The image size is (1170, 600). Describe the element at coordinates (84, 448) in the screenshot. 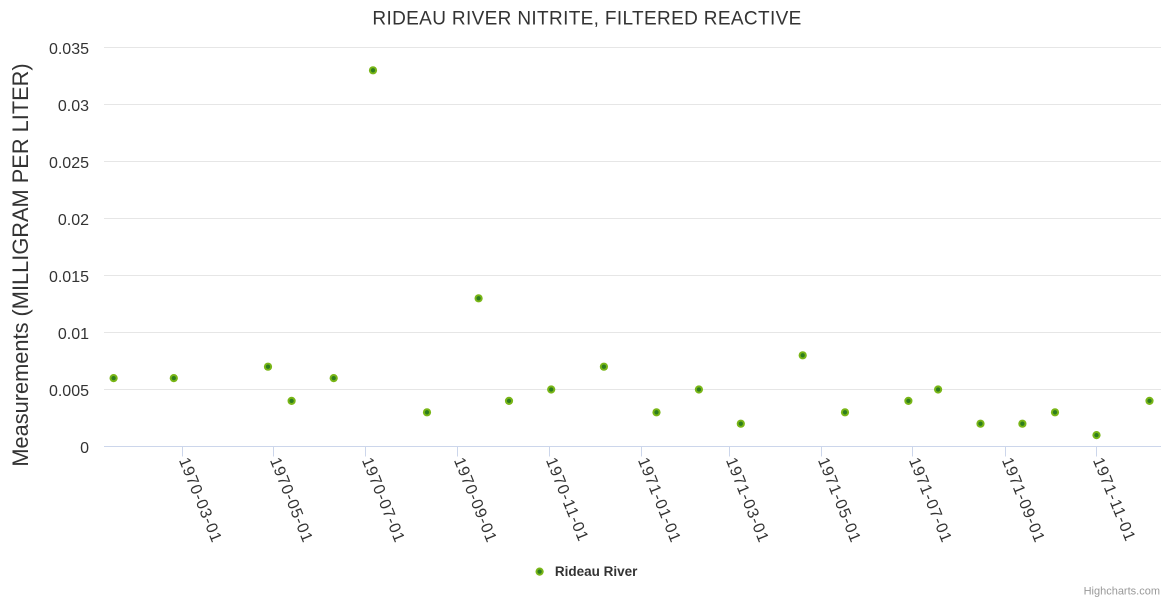

I see `svg-text: 0` at that location.